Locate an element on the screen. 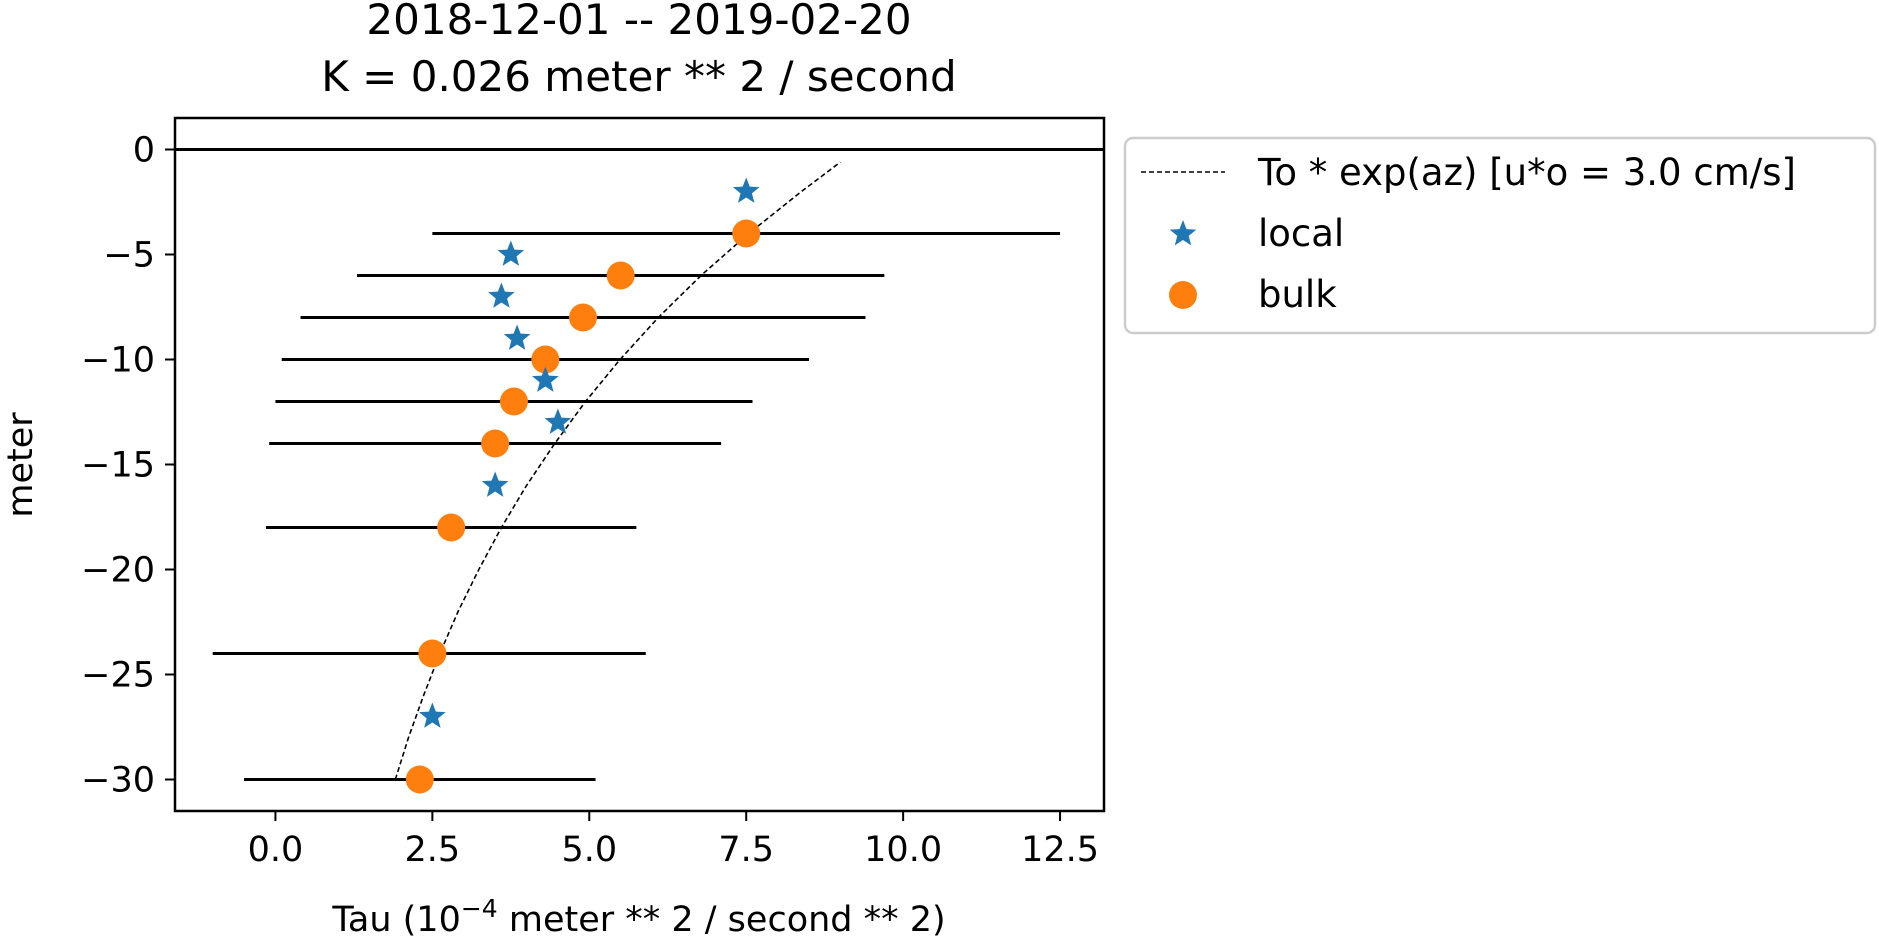 The image size is (1879, 942). legend-label-model: To * exp(az) [u*o = 3.0 cm/s] is located at coordinates (1526, 172).